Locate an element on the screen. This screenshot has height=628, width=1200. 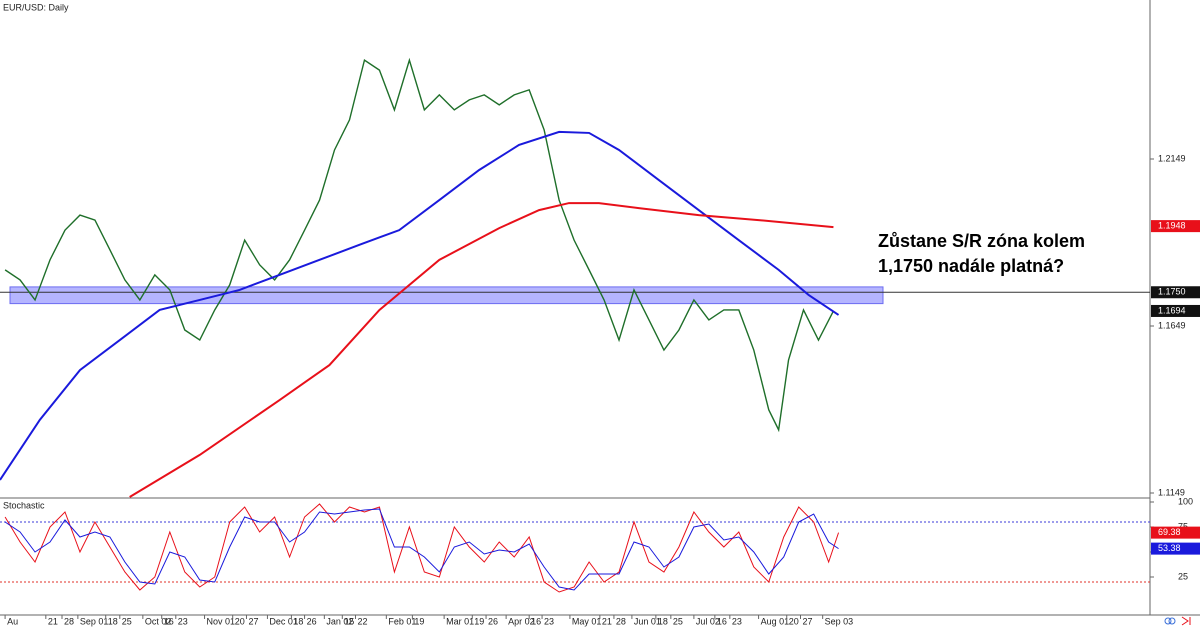
x-tick-label: Apr 02 is located at coordinates (521, 621).